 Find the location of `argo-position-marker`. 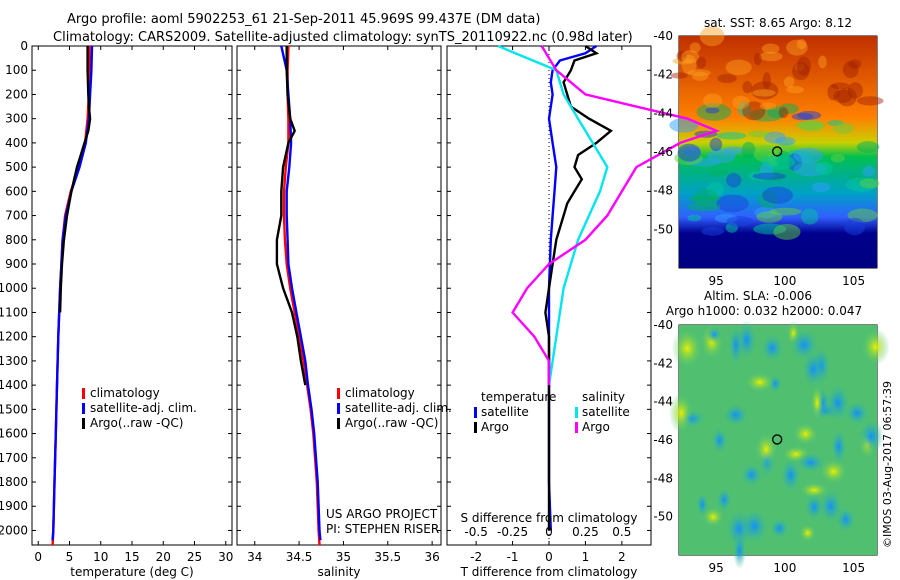

argo-position-marker is located at coordinates (777, 151).